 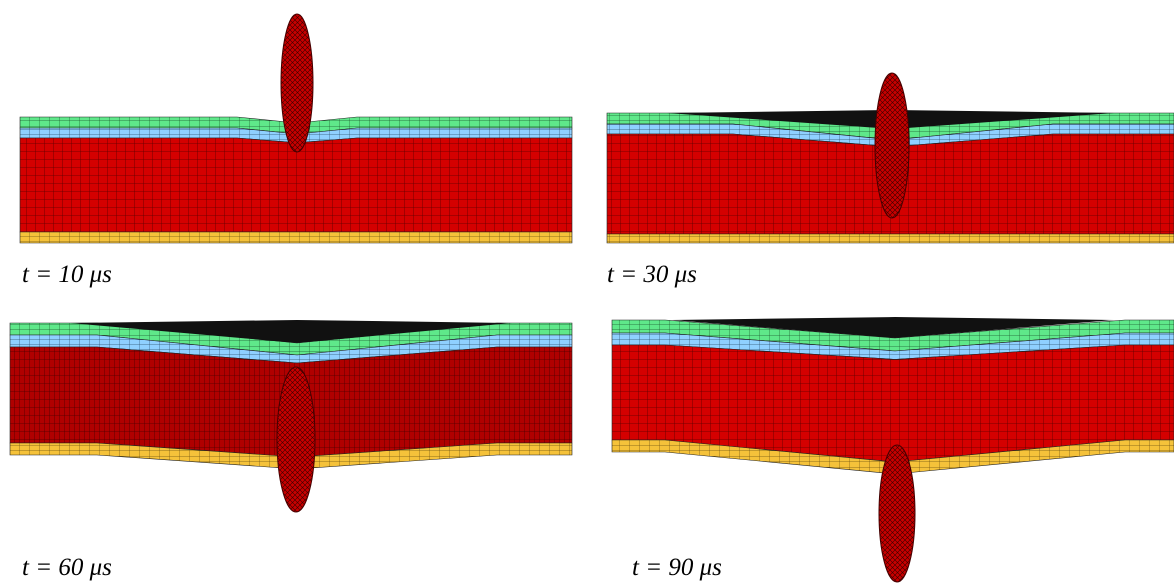 I want to click on caption: t = 90 μs, so click(x=677, y=567).